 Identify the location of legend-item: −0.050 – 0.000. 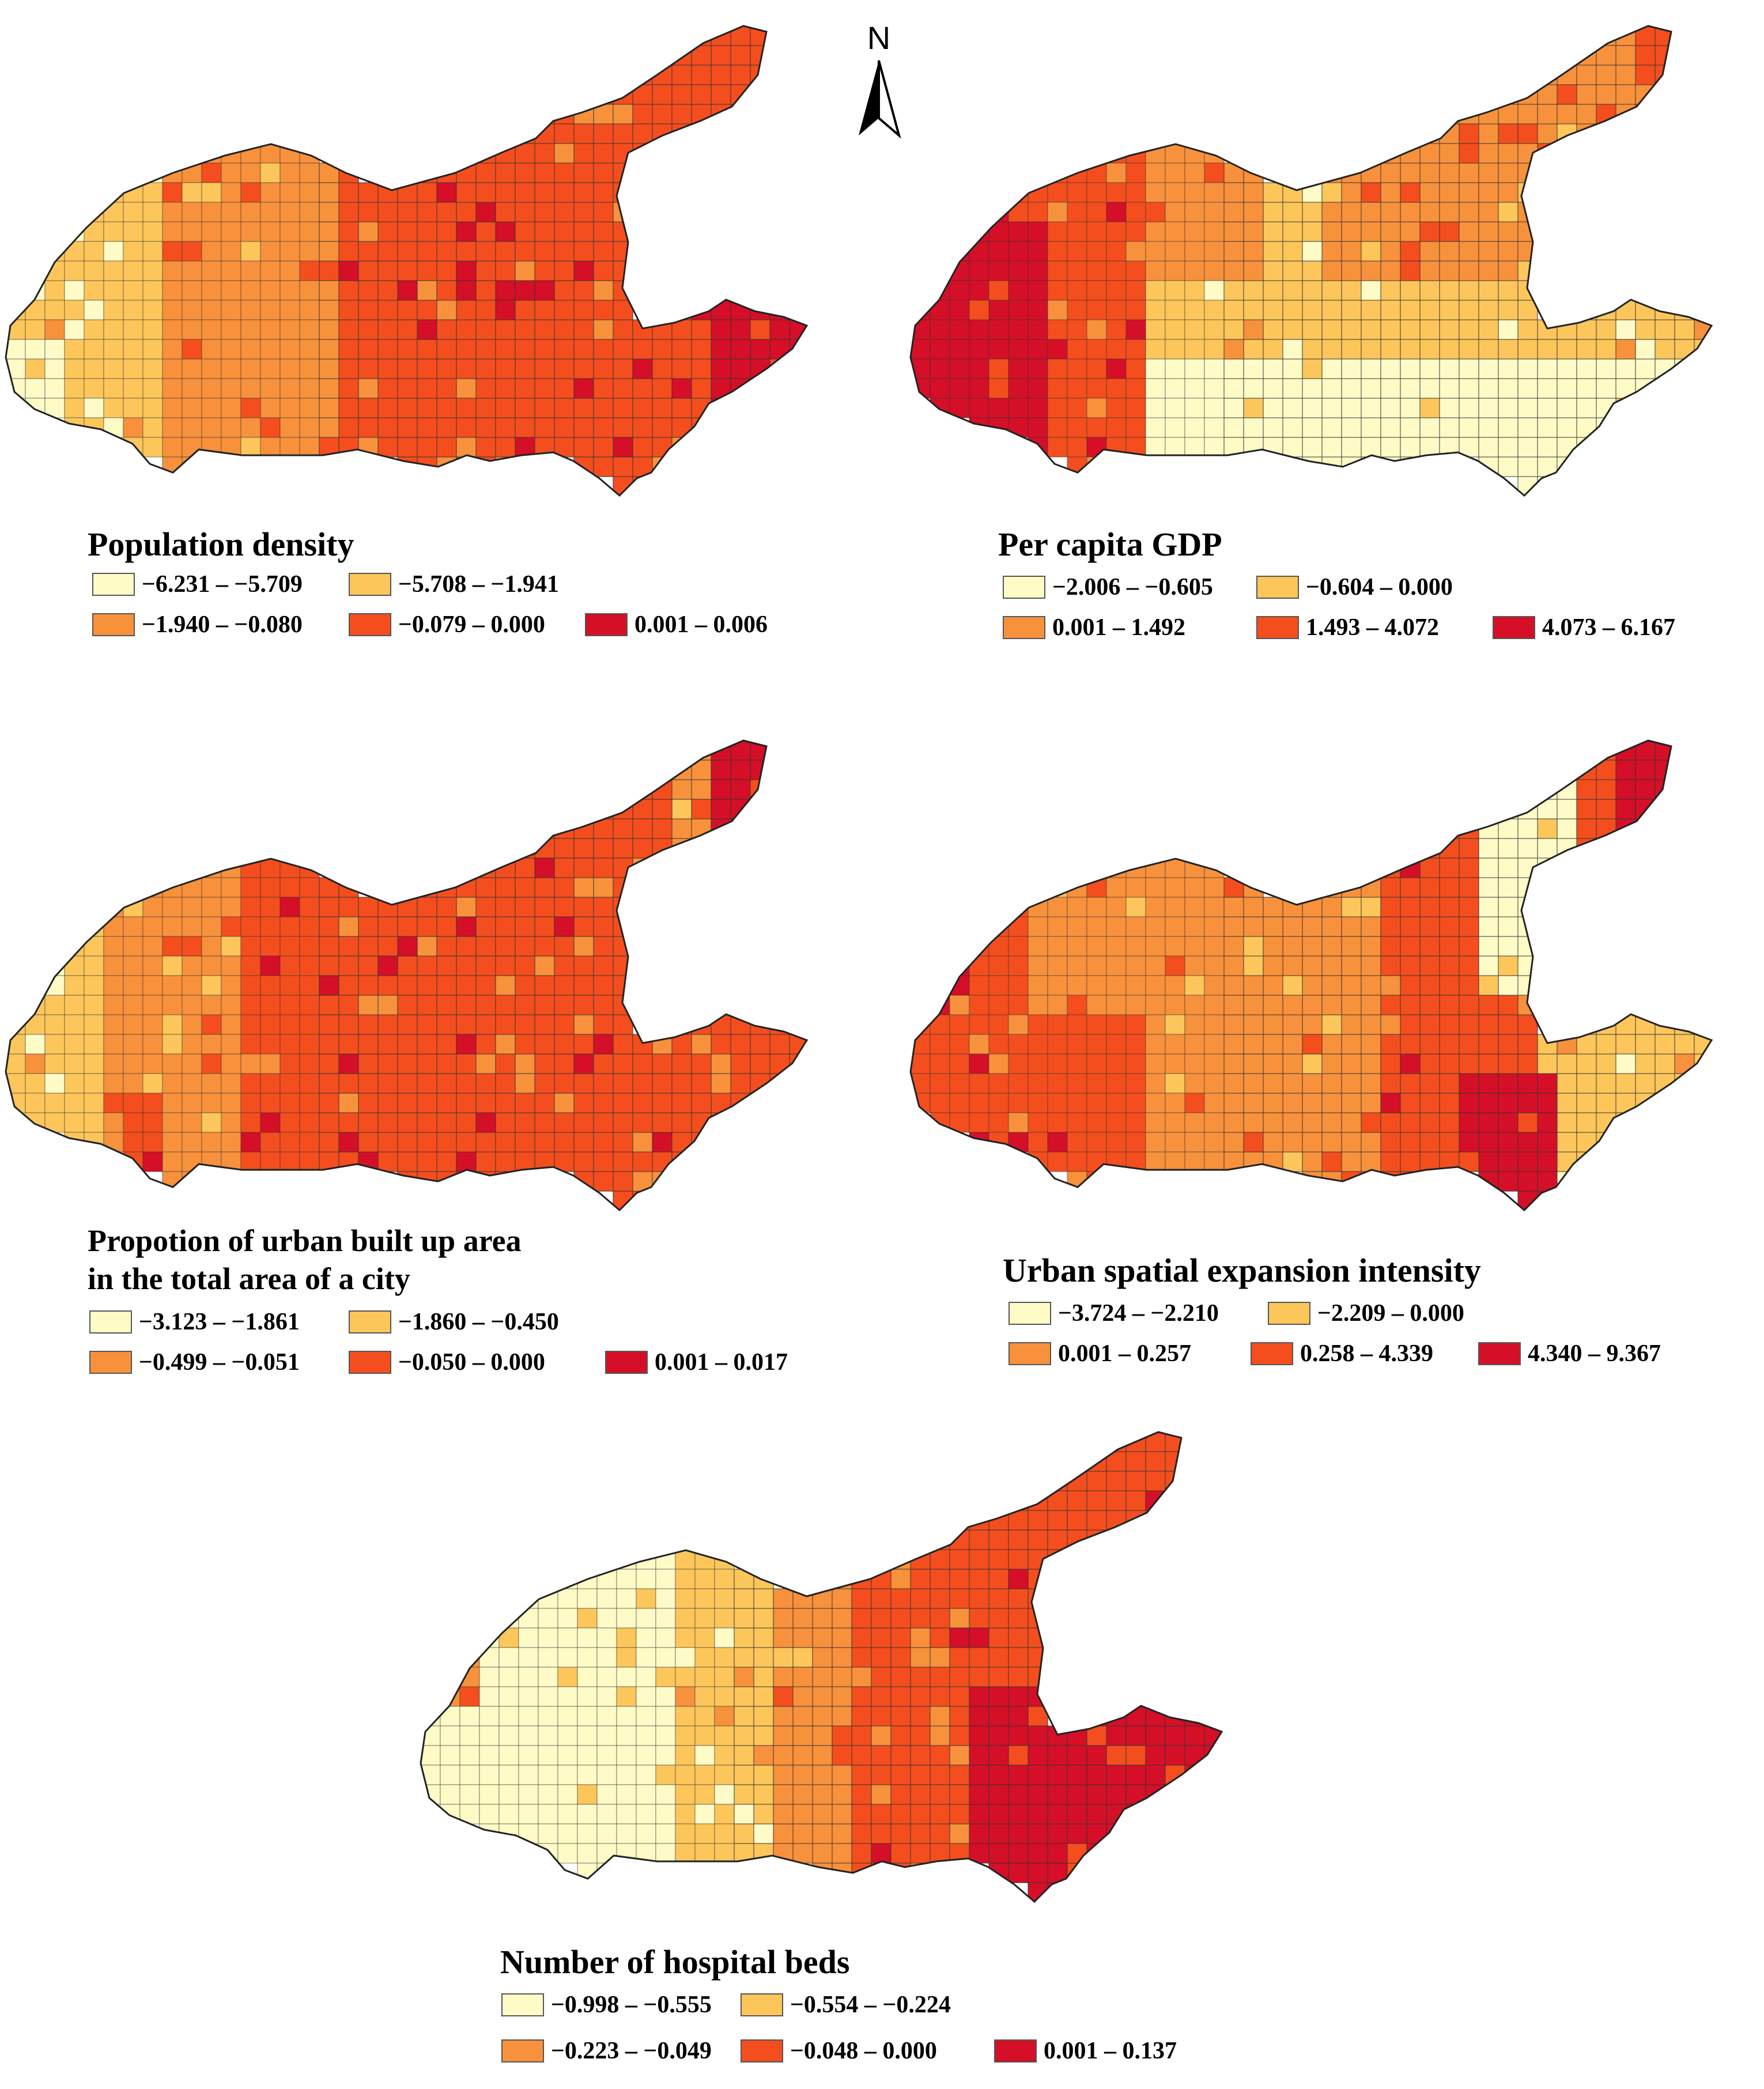
(447, 1362).